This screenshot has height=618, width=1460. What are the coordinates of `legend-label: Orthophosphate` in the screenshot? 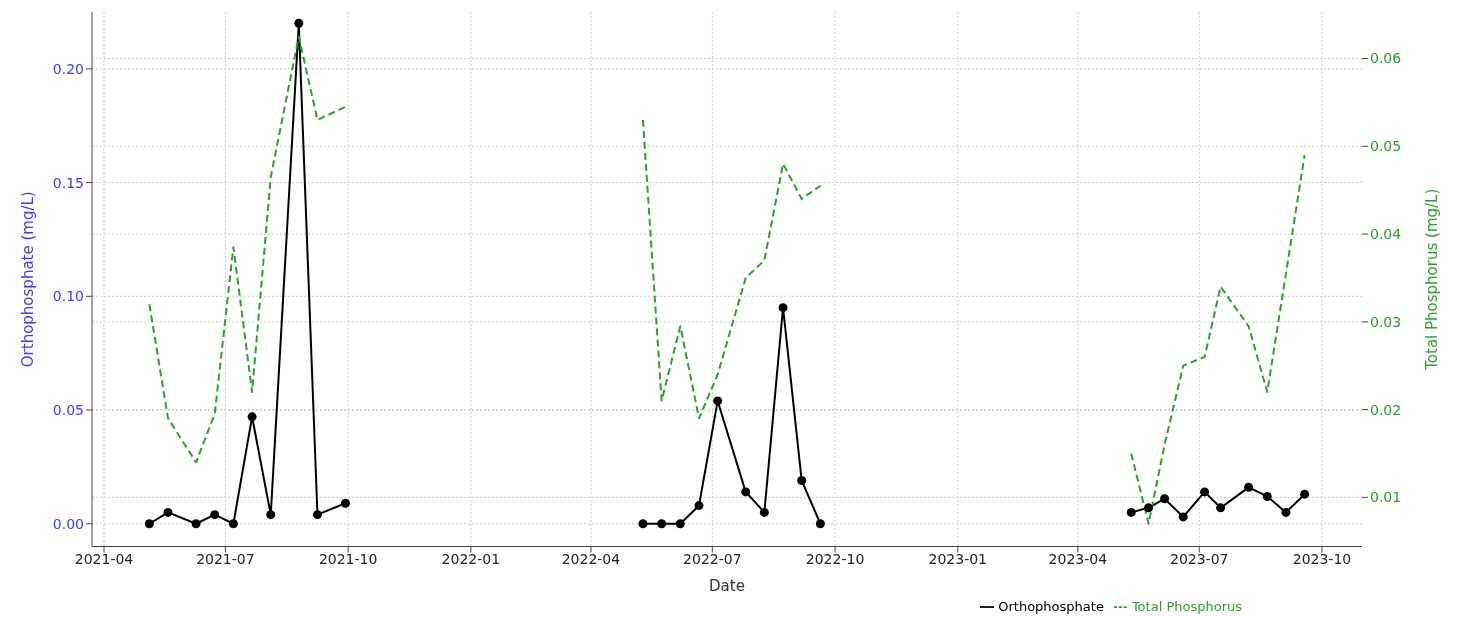 It's located at (1051, 606).